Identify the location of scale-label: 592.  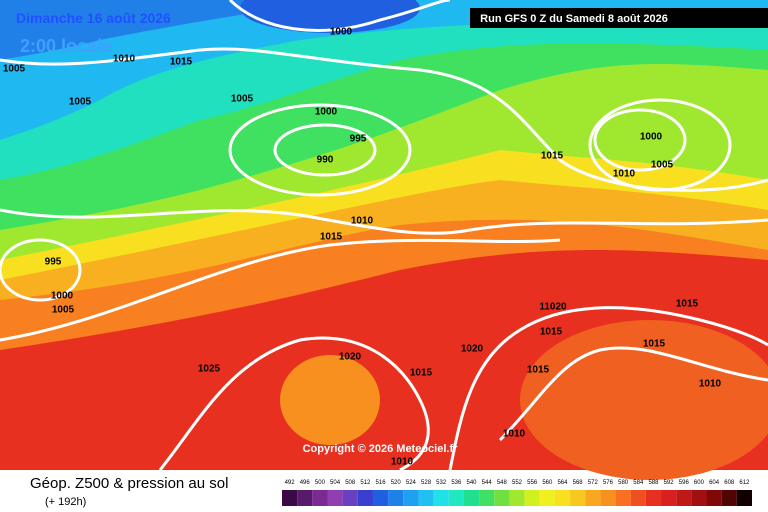
(669, 483).